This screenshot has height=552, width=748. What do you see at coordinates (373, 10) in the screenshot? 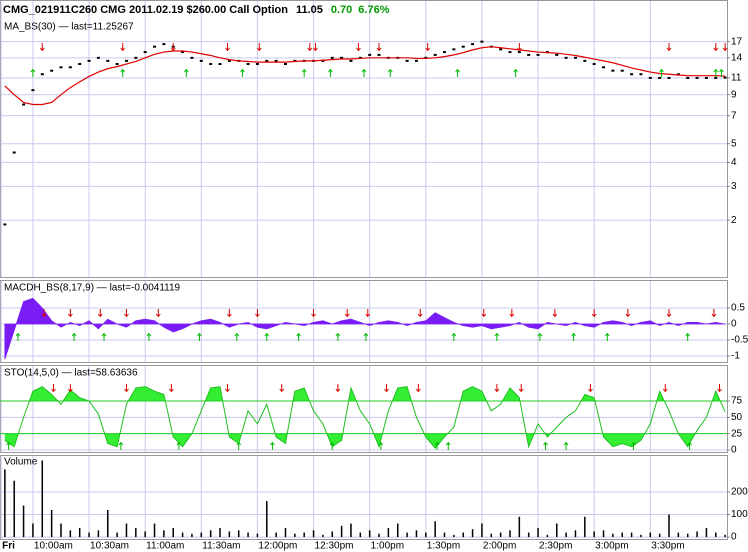
I see `header-text: 6.76%` at bounding box center [373, 10].